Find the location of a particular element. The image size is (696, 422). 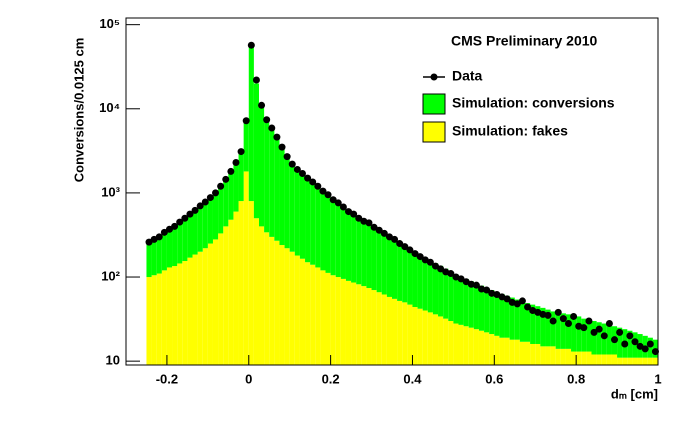

y-tick-label: 10³ is located at coordinates (110, 191).